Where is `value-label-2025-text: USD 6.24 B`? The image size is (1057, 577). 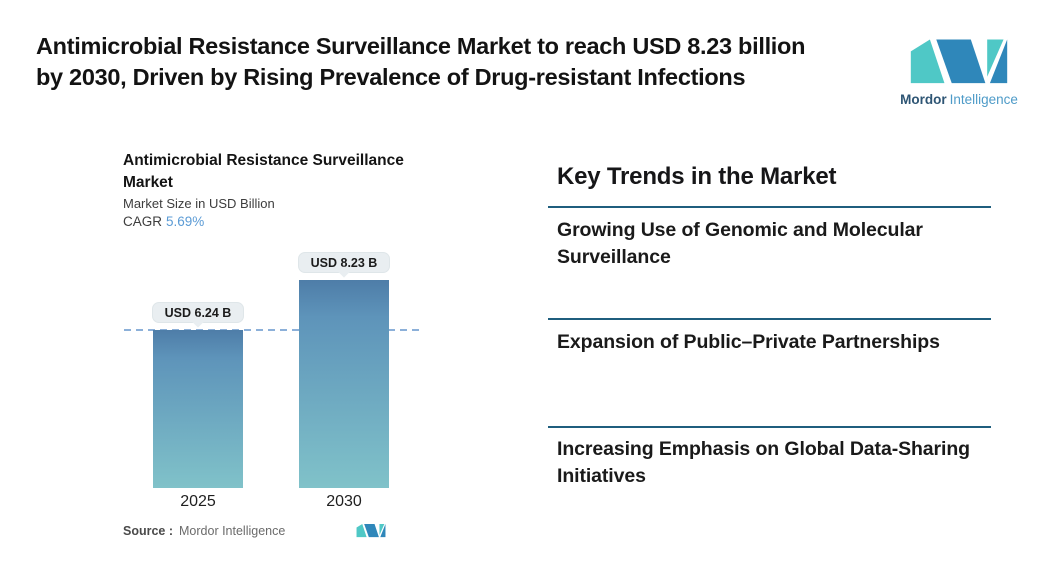
value-label-2025-text: USD 6.24 B is located at coordinates (198, 312).